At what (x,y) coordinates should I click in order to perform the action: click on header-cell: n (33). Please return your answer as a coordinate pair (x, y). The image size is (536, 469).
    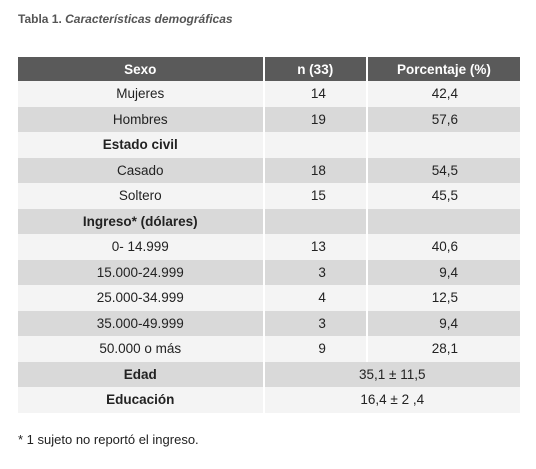
    Looking at the image, I should click on (314, 69).